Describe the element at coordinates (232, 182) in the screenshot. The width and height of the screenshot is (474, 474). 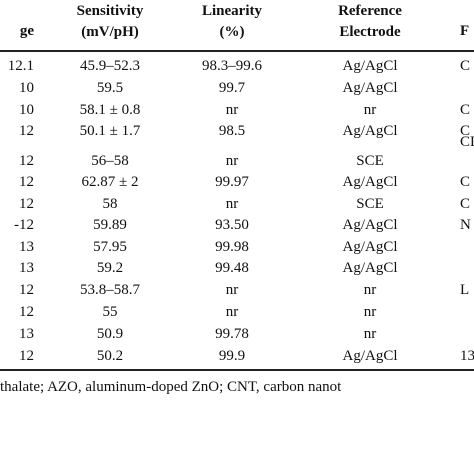
I see `table-cell: 99.97` at that location.